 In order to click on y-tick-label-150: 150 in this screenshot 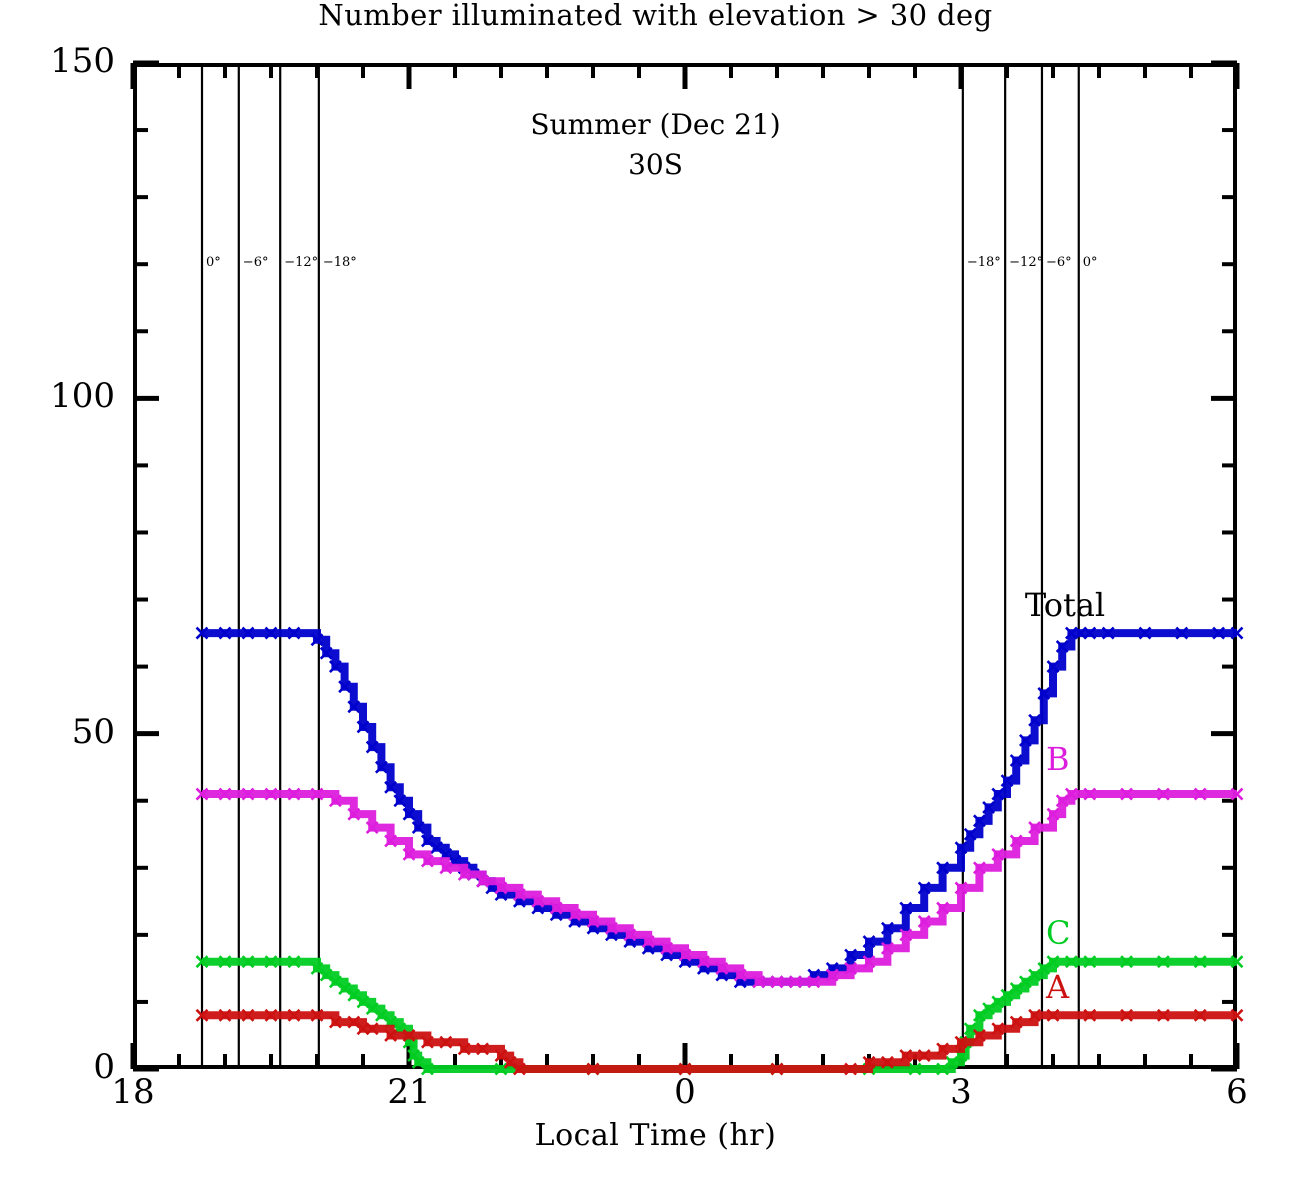, I will do `click(82, 61)`.